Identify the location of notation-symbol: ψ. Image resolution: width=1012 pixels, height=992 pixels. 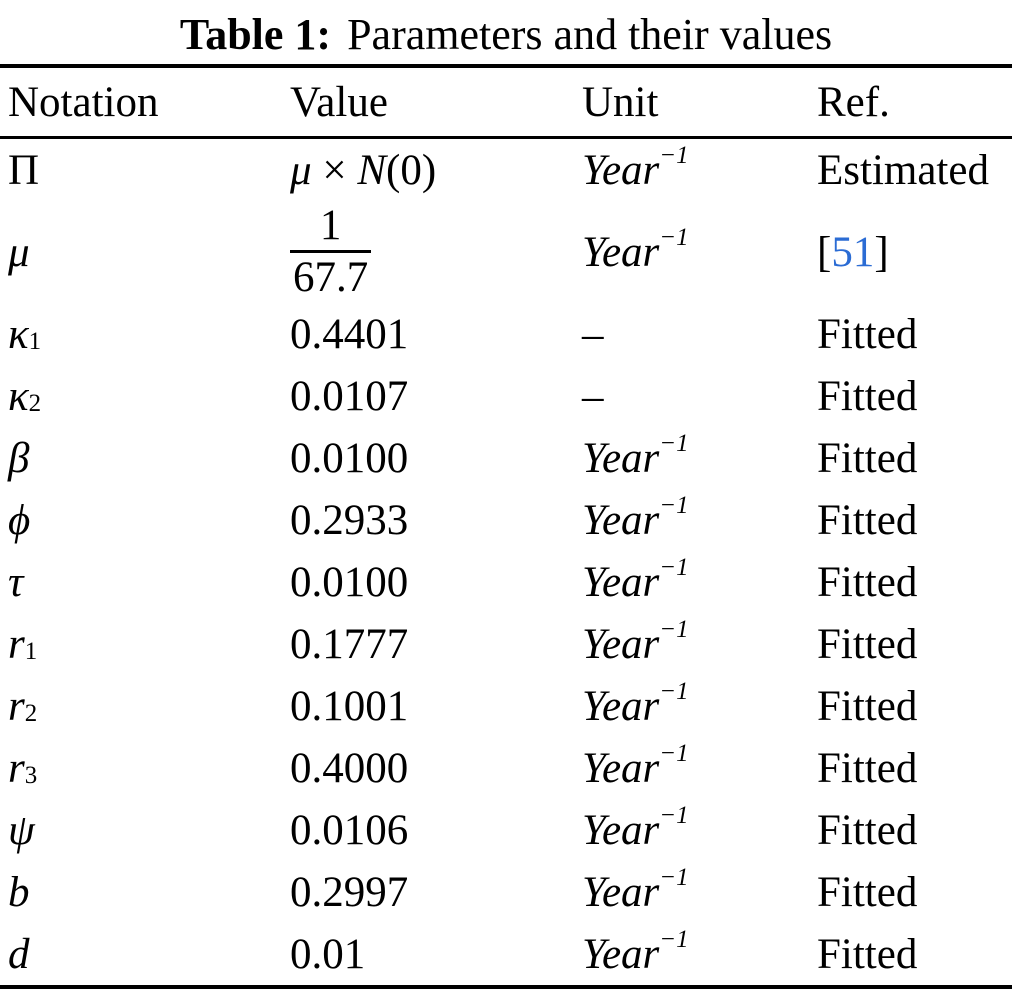
(21, 830).